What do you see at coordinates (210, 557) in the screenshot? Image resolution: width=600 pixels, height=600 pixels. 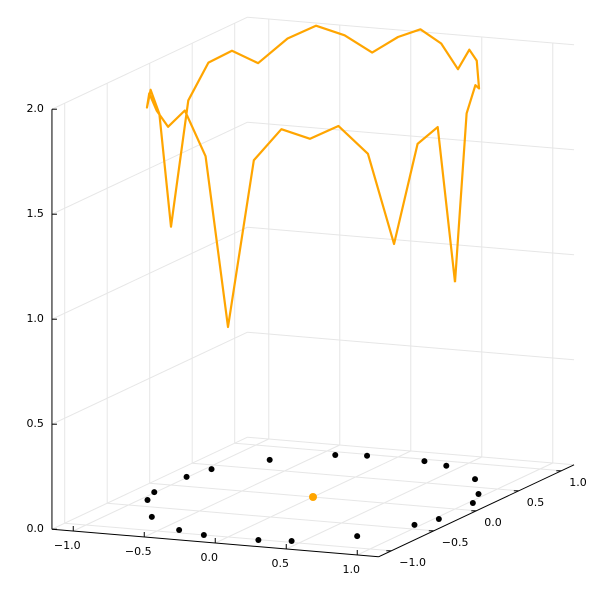 I see `x-tick-label: 0.0` at bounding box center [210, 557].